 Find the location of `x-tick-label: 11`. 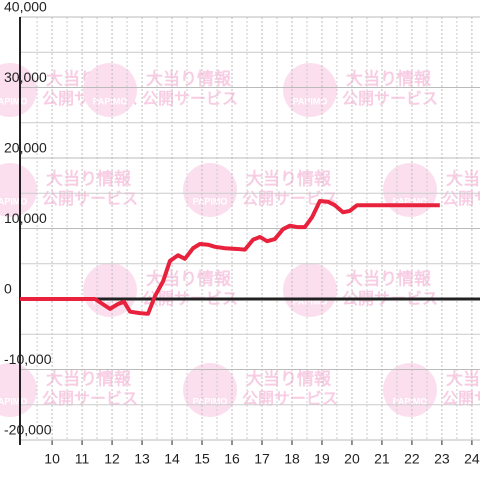

x-tick-label: 11 is located at coordinates (82, 459).